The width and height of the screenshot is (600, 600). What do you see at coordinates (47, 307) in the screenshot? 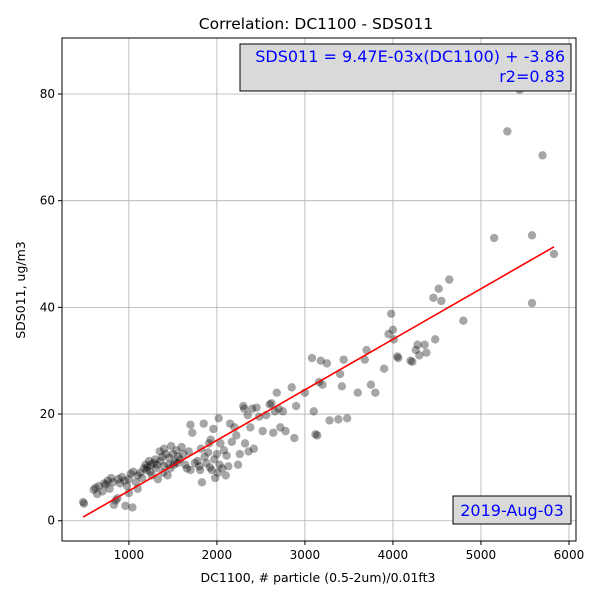
I see `y-tick-label: 40` at bounding box center [47, 307].